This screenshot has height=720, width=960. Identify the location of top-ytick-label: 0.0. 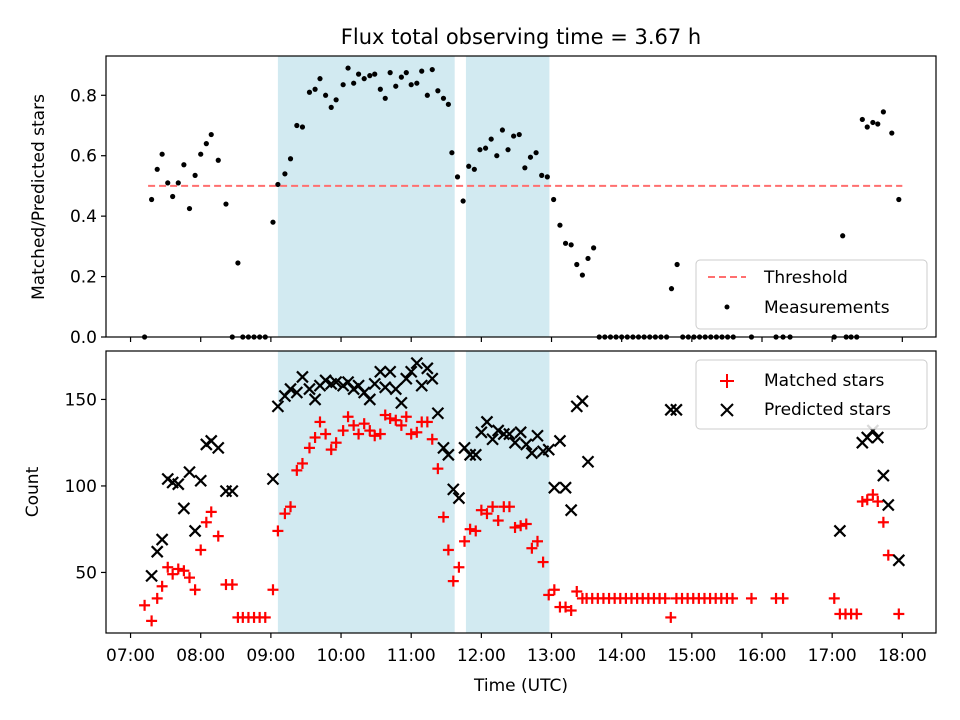
(83, 338).